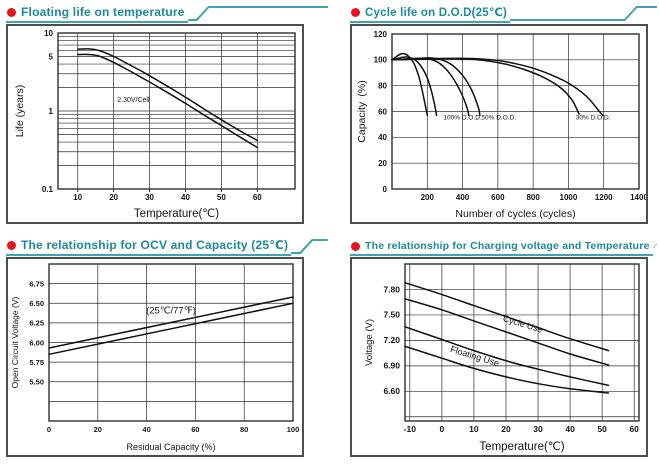  Describe the element at coordinates (48, 33) in the screenshot. I see `y-tick-label: 10` at that location.